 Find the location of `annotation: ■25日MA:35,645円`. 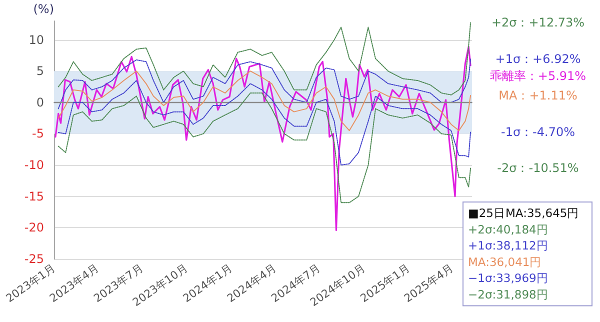

annotation: ■25日MA:35,645円 is located at coordinates (524, 213).